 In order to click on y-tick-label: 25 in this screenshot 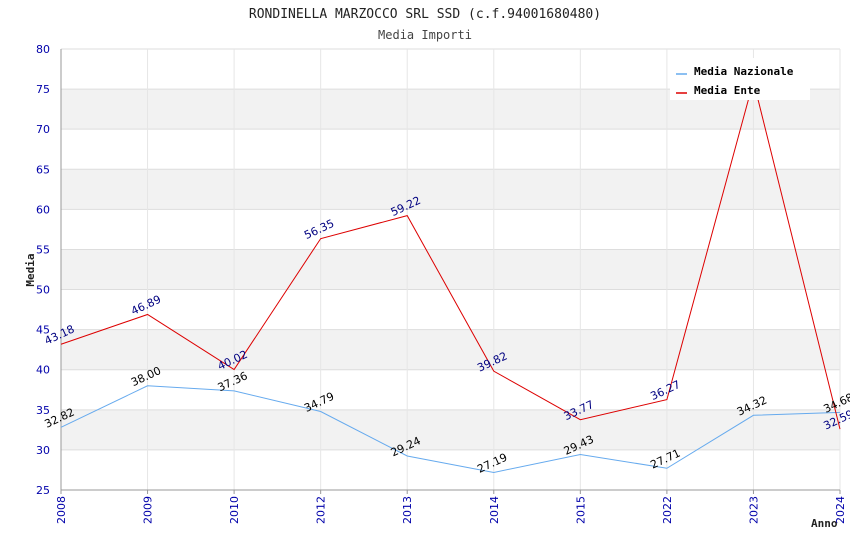, I will do `click(43, 490)`.